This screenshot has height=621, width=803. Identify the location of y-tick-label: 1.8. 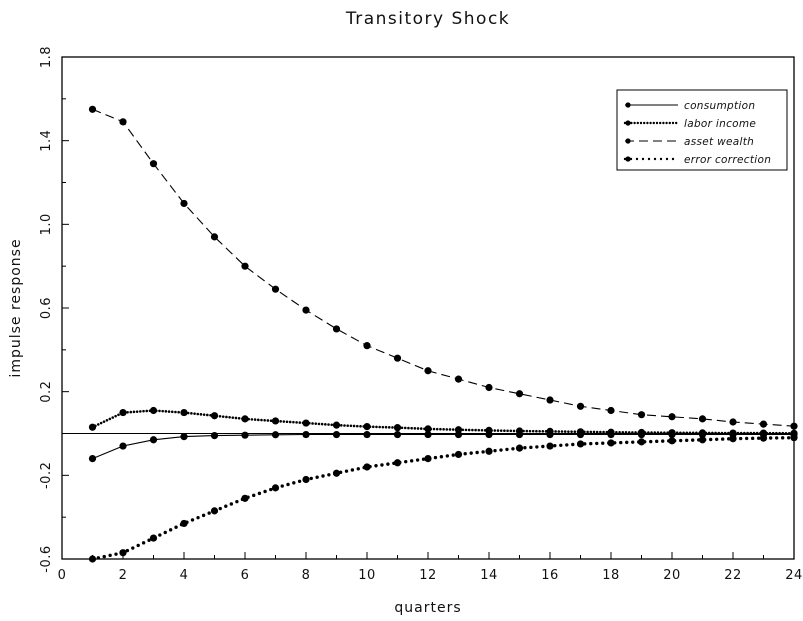
(46, 57).